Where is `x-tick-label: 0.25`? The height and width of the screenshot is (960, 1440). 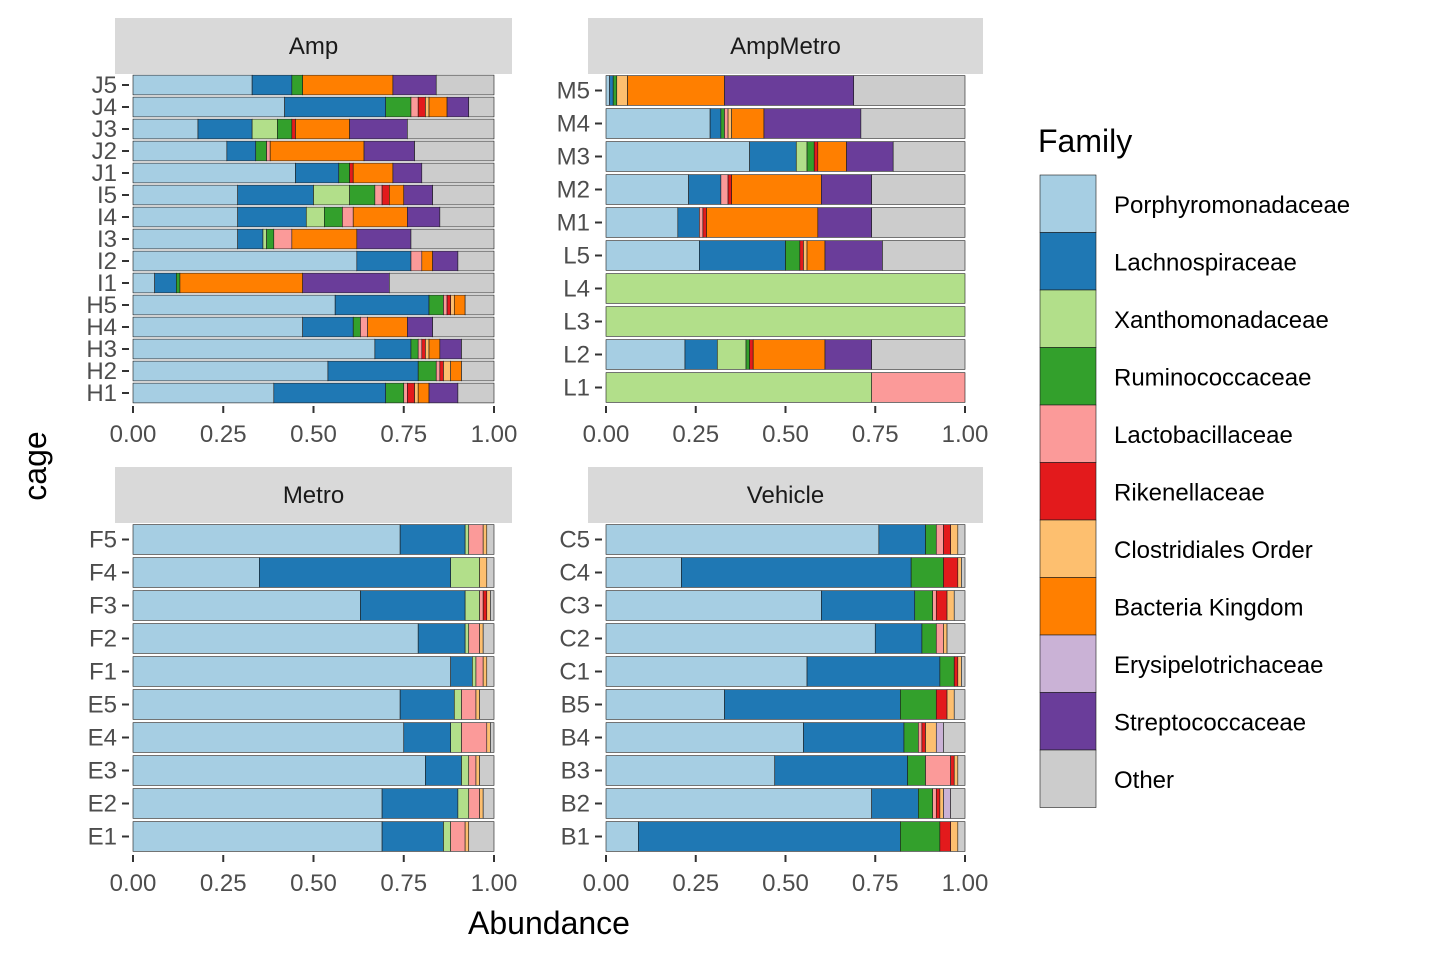 x-tick-label: 0.25 is located at coordinates (695, 434).